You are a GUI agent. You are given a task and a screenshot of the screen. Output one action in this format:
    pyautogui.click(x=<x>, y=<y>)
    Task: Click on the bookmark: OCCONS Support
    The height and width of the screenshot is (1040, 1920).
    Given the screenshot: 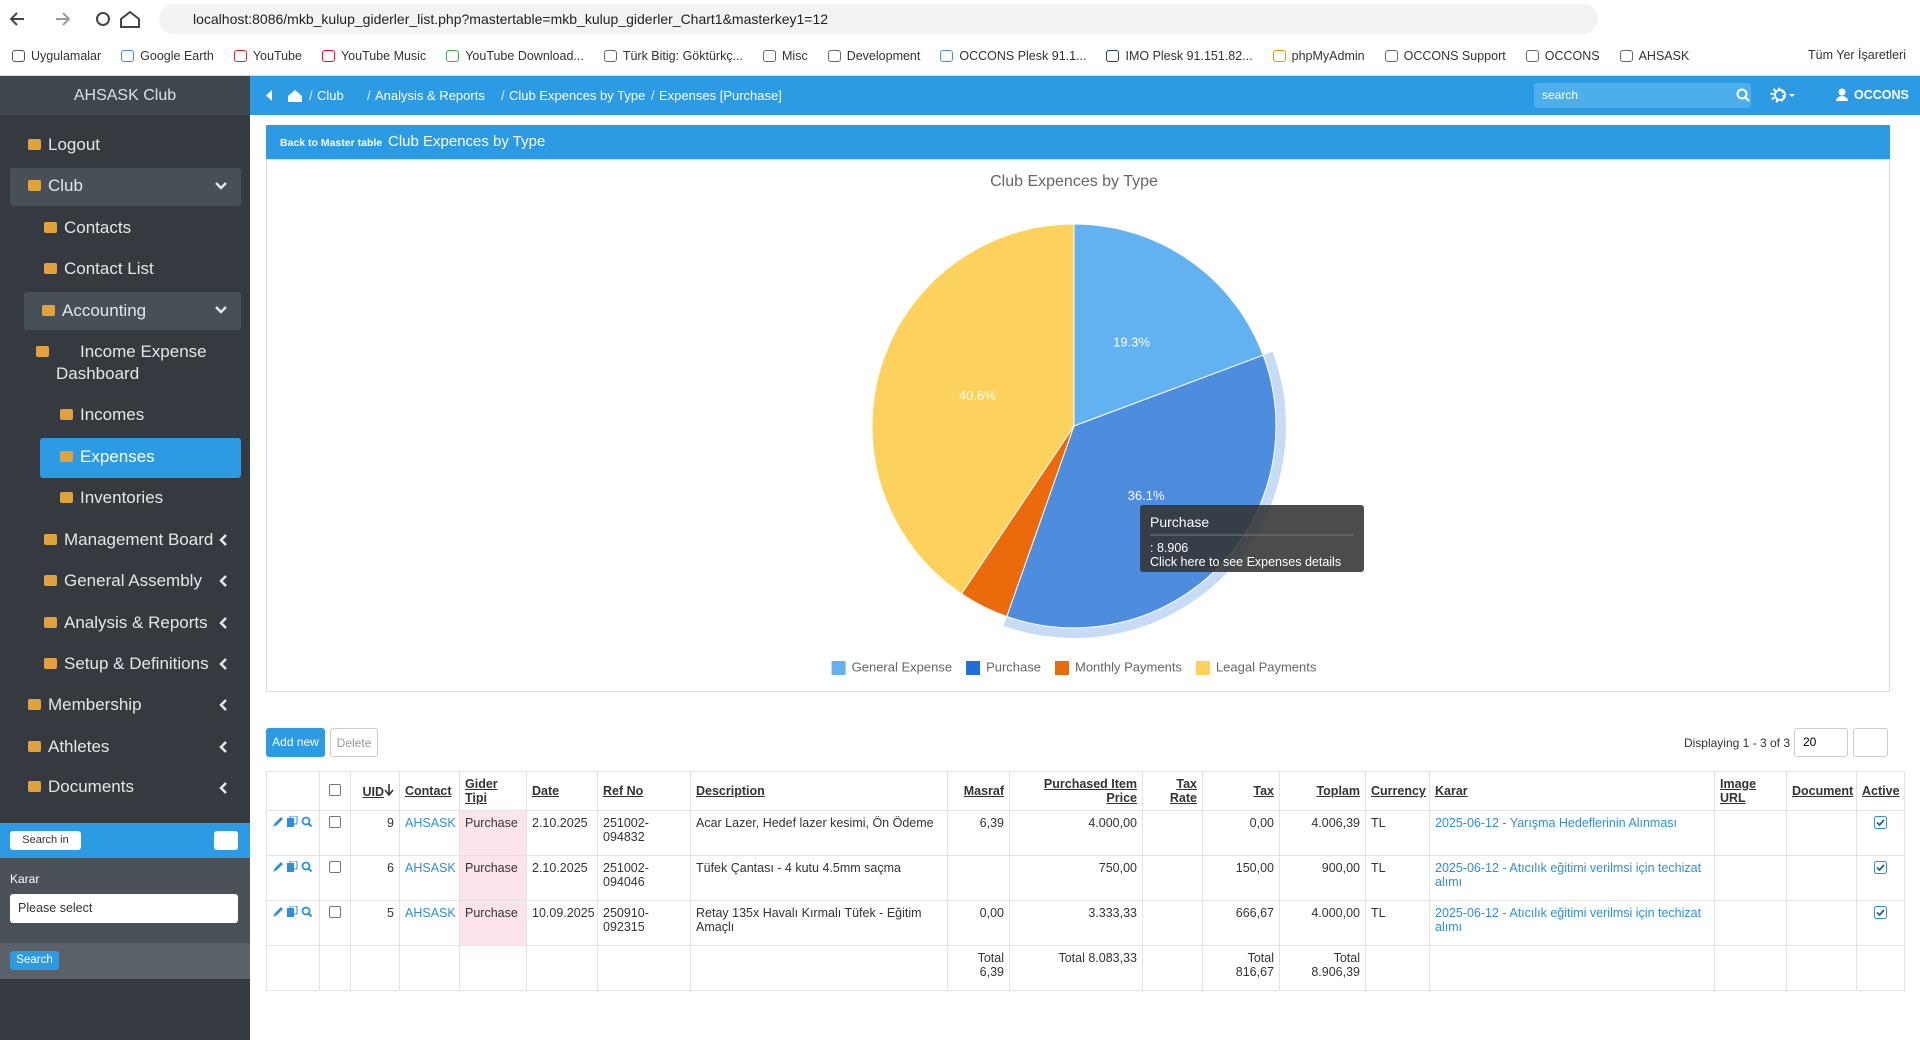 What is the action you would take?
    pyautogui.click(x=1445, y=56)
    